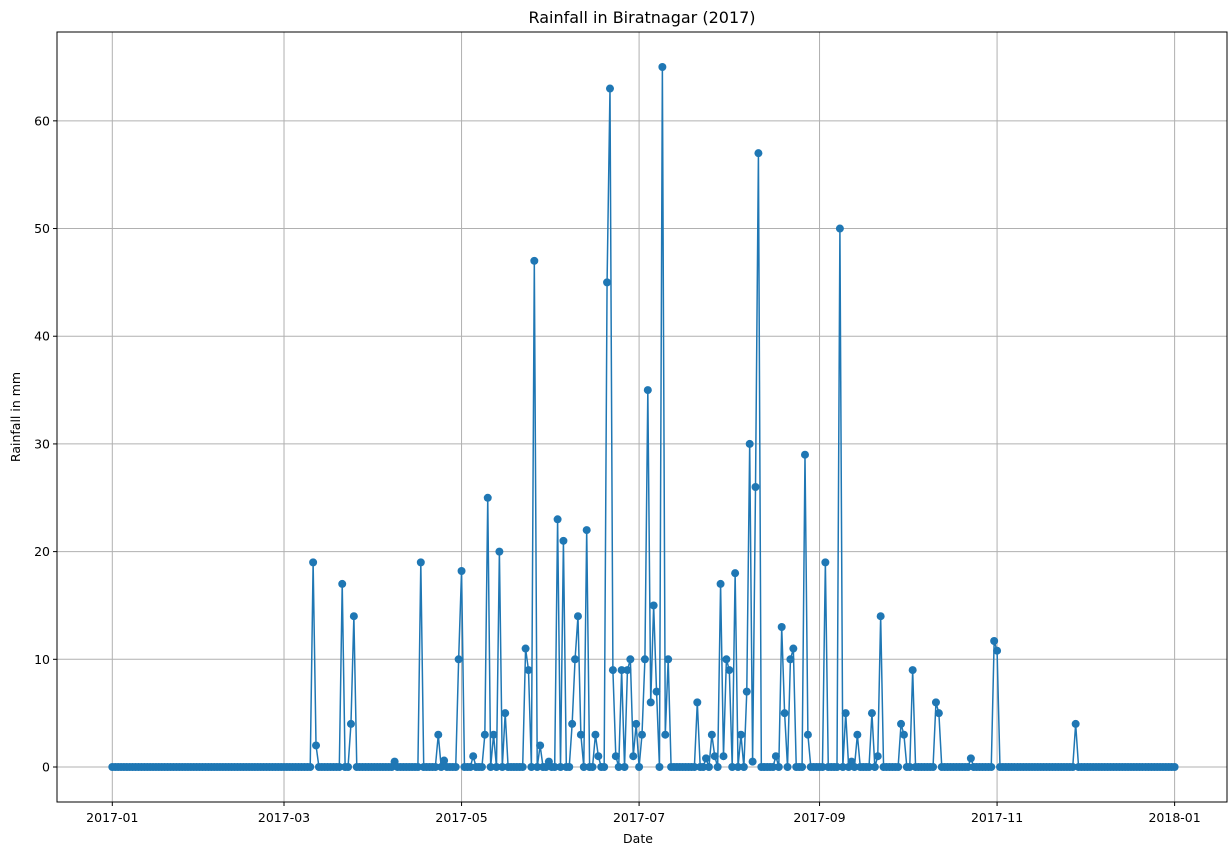 Image resolution: width=1229 pixels, height=855 pixels. What do you see at coordinates (112, 817) in the screenshot?
I see `x-tick-label: 2017-01` at bounding box center [112, 817].